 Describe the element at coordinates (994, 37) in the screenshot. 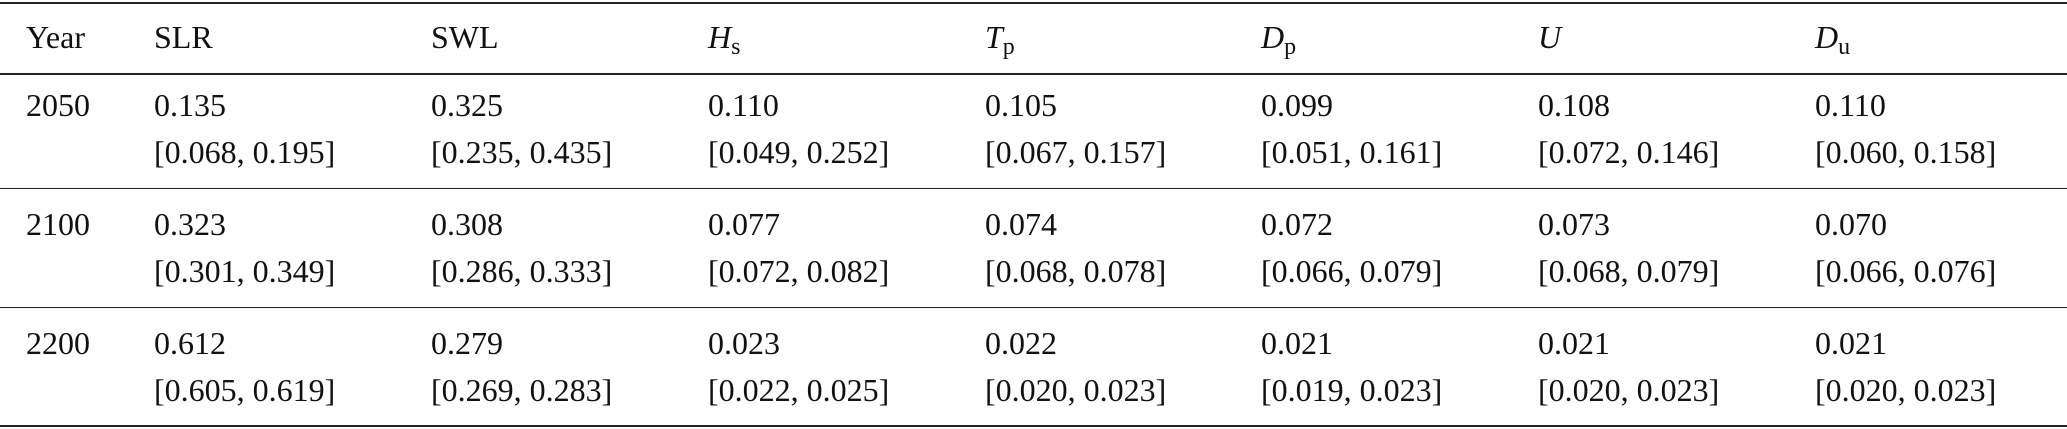

I see `header-symbol: T` at that location.